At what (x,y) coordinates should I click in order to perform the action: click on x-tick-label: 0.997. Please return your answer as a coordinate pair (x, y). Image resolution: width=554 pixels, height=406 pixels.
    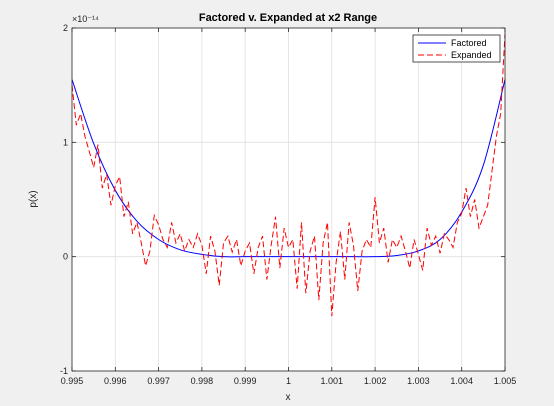
    Looking at the image, I should click on (158, 381).